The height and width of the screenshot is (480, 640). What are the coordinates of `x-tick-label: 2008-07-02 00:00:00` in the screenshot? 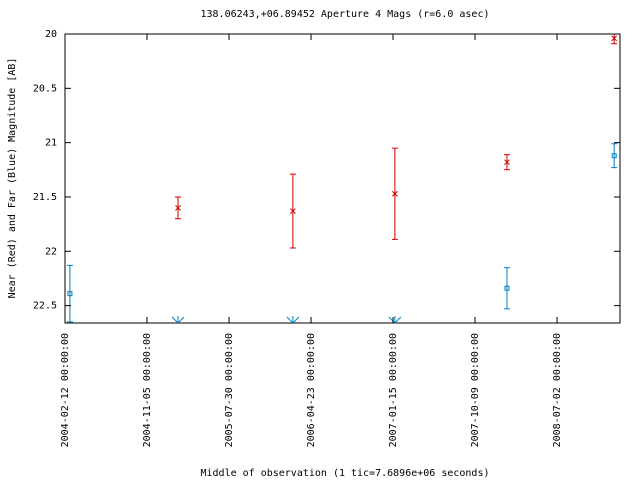 It's located at (557, 390).